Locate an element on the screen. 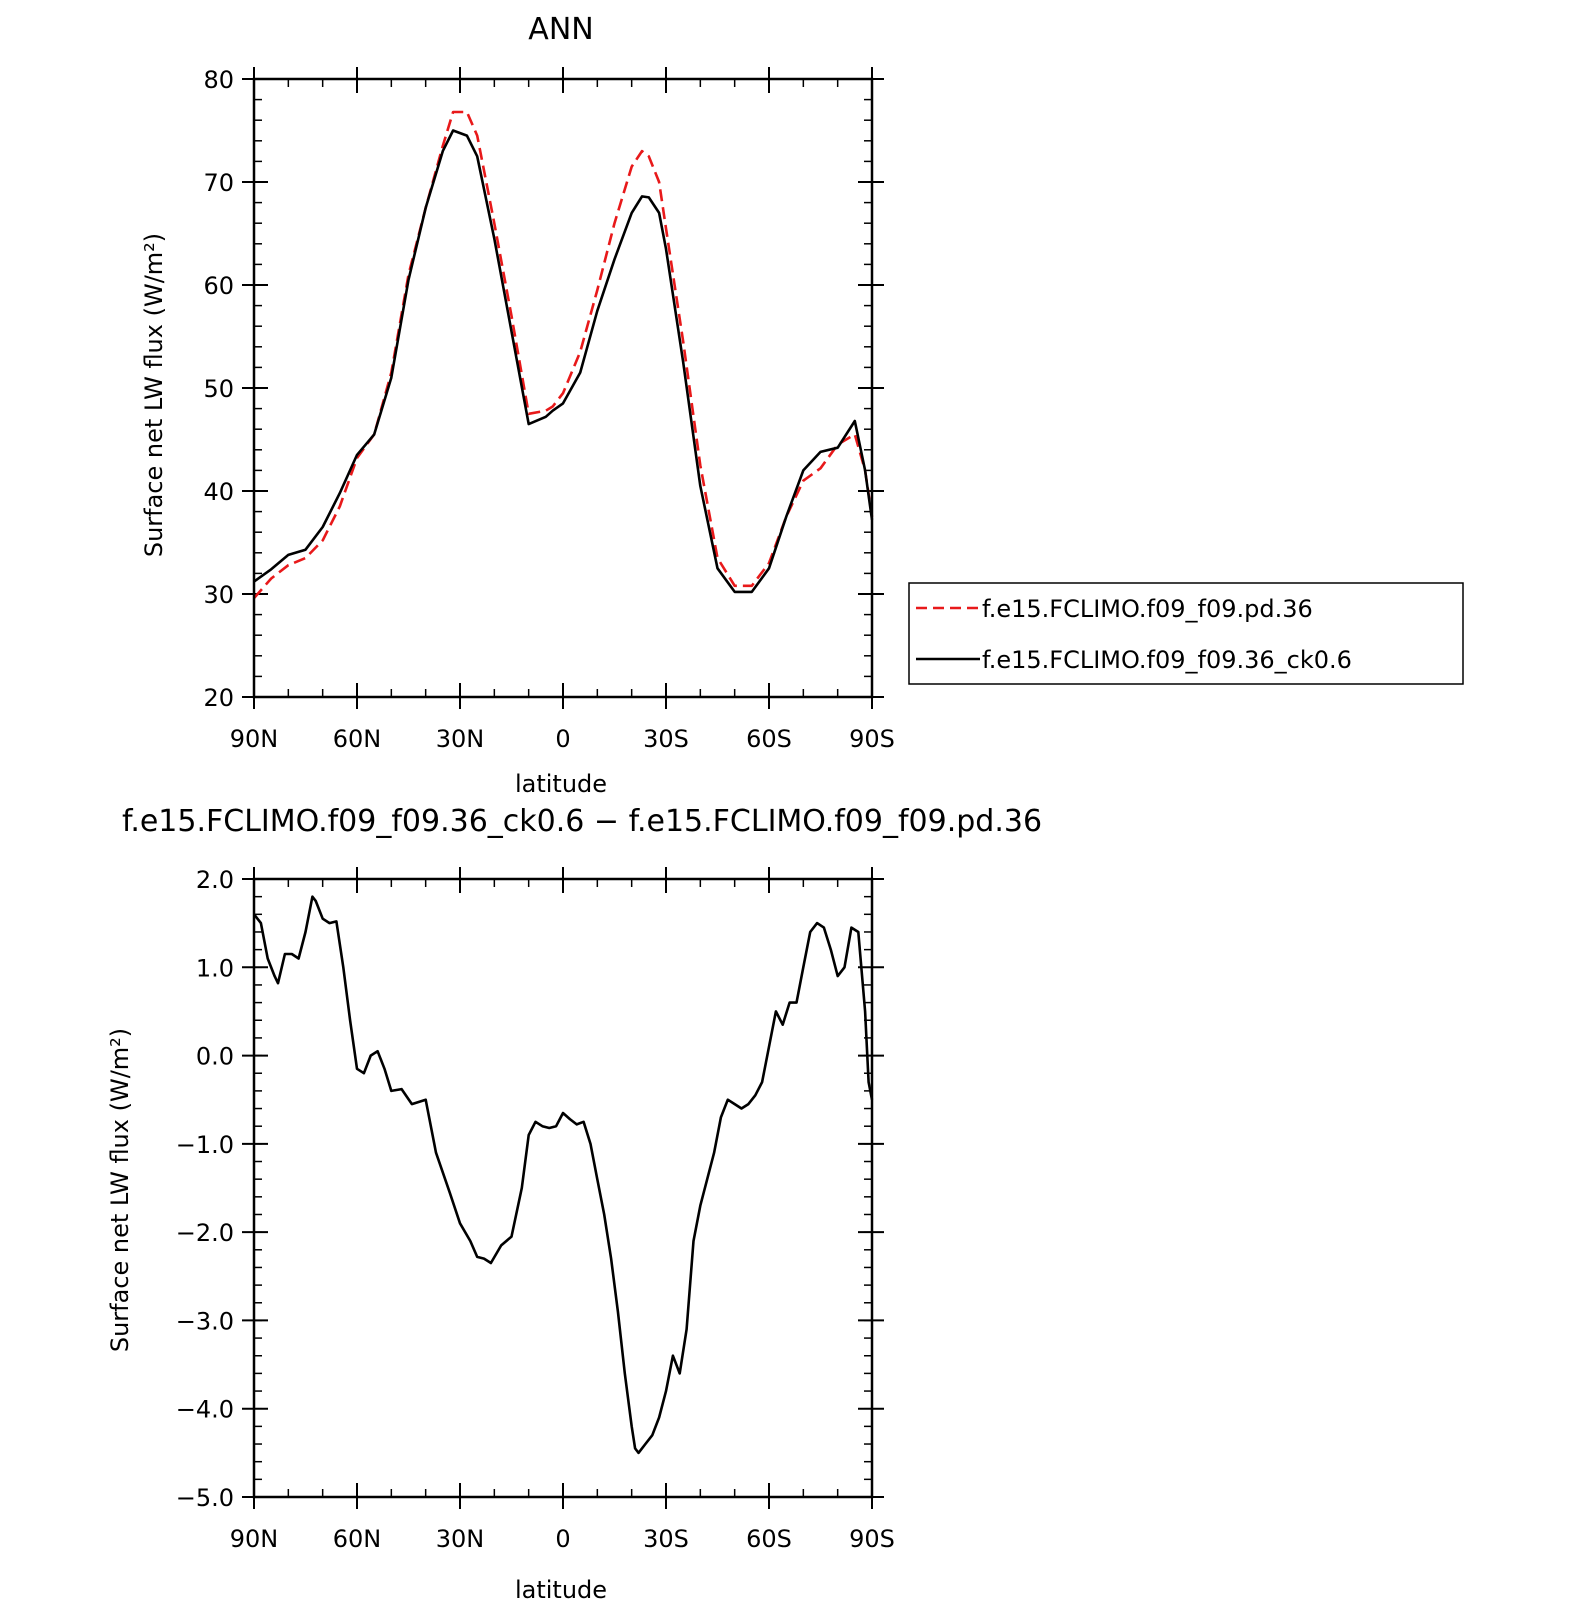 Image resolution: width=1572 pixels, height=1602 pixels. bottom-y-tick-label: 2.0 is located at coordinates (215, 880).